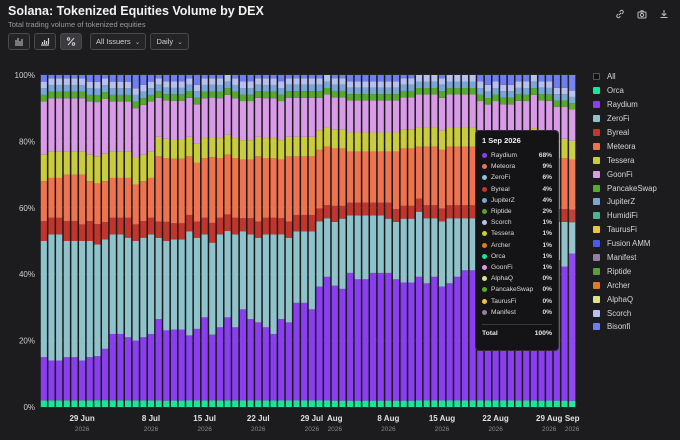 This screenshot has width=680, height=440. Describe the element at coordinates (118, 41) in the screenshot. I see `issuers-dropdown: All Issuers ⌄` at that location.